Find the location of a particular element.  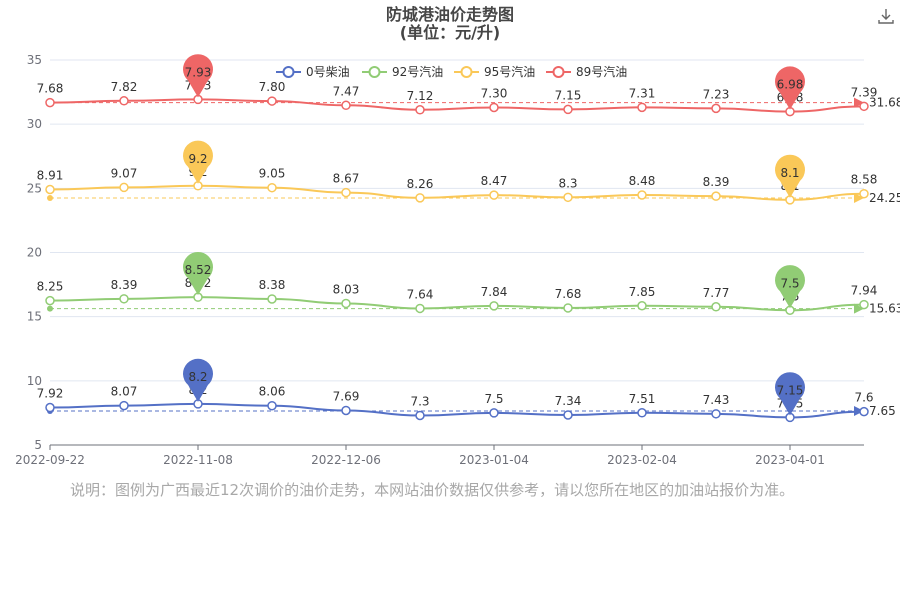

data-label: 9.07 is located at coordinates (124, 173).